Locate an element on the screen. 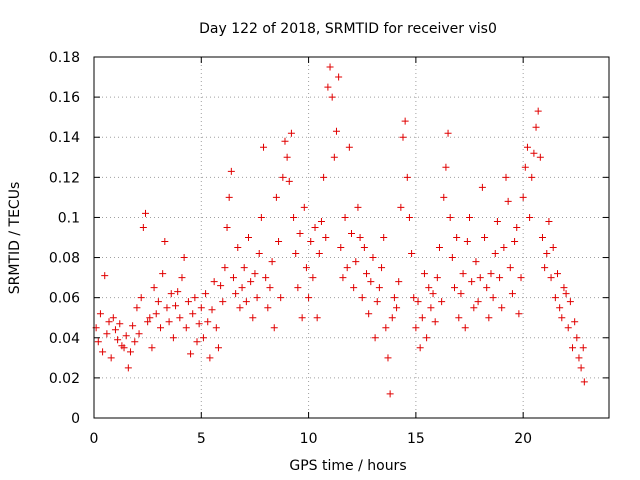  y-tick-label: 0.12 is located at coordinates (64, 178).